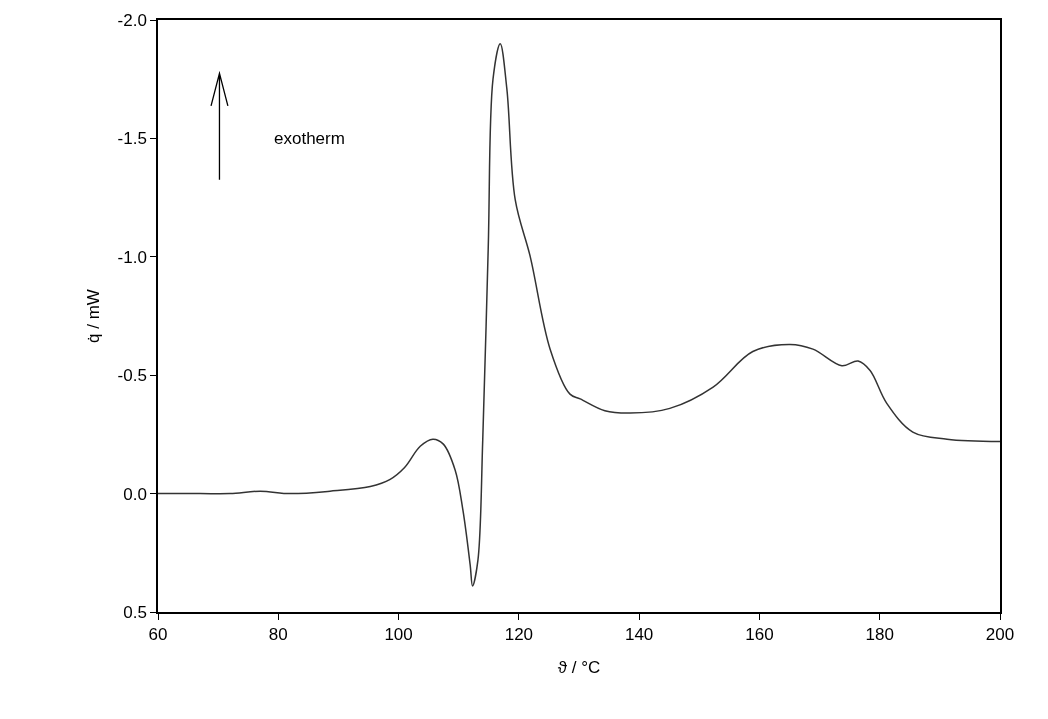  I want to click on y-axis-title: q̇ / mW, so click(93, 316).